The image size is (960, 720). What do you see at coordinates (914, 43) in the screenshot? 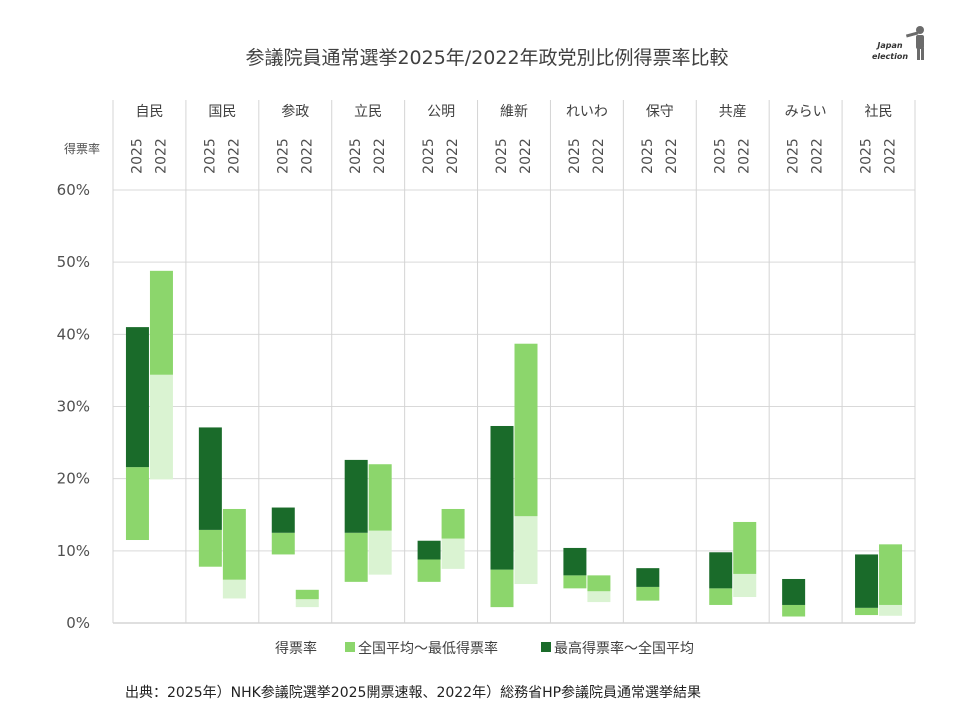
I see `person-icon` at bounding box center [914, 43].